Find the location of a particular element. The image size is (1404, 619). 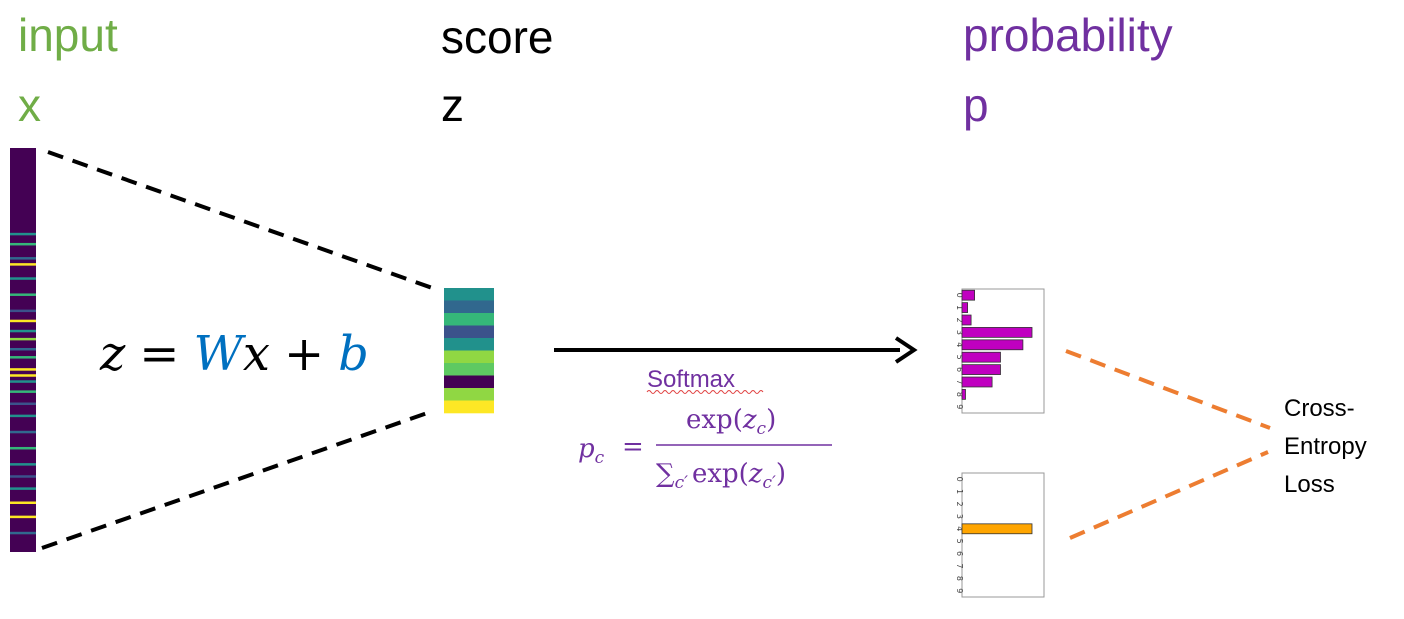

svg-text:∑c′exp(zc′): ∑c′ exp(zc′) is located at coordinates (721, 476).